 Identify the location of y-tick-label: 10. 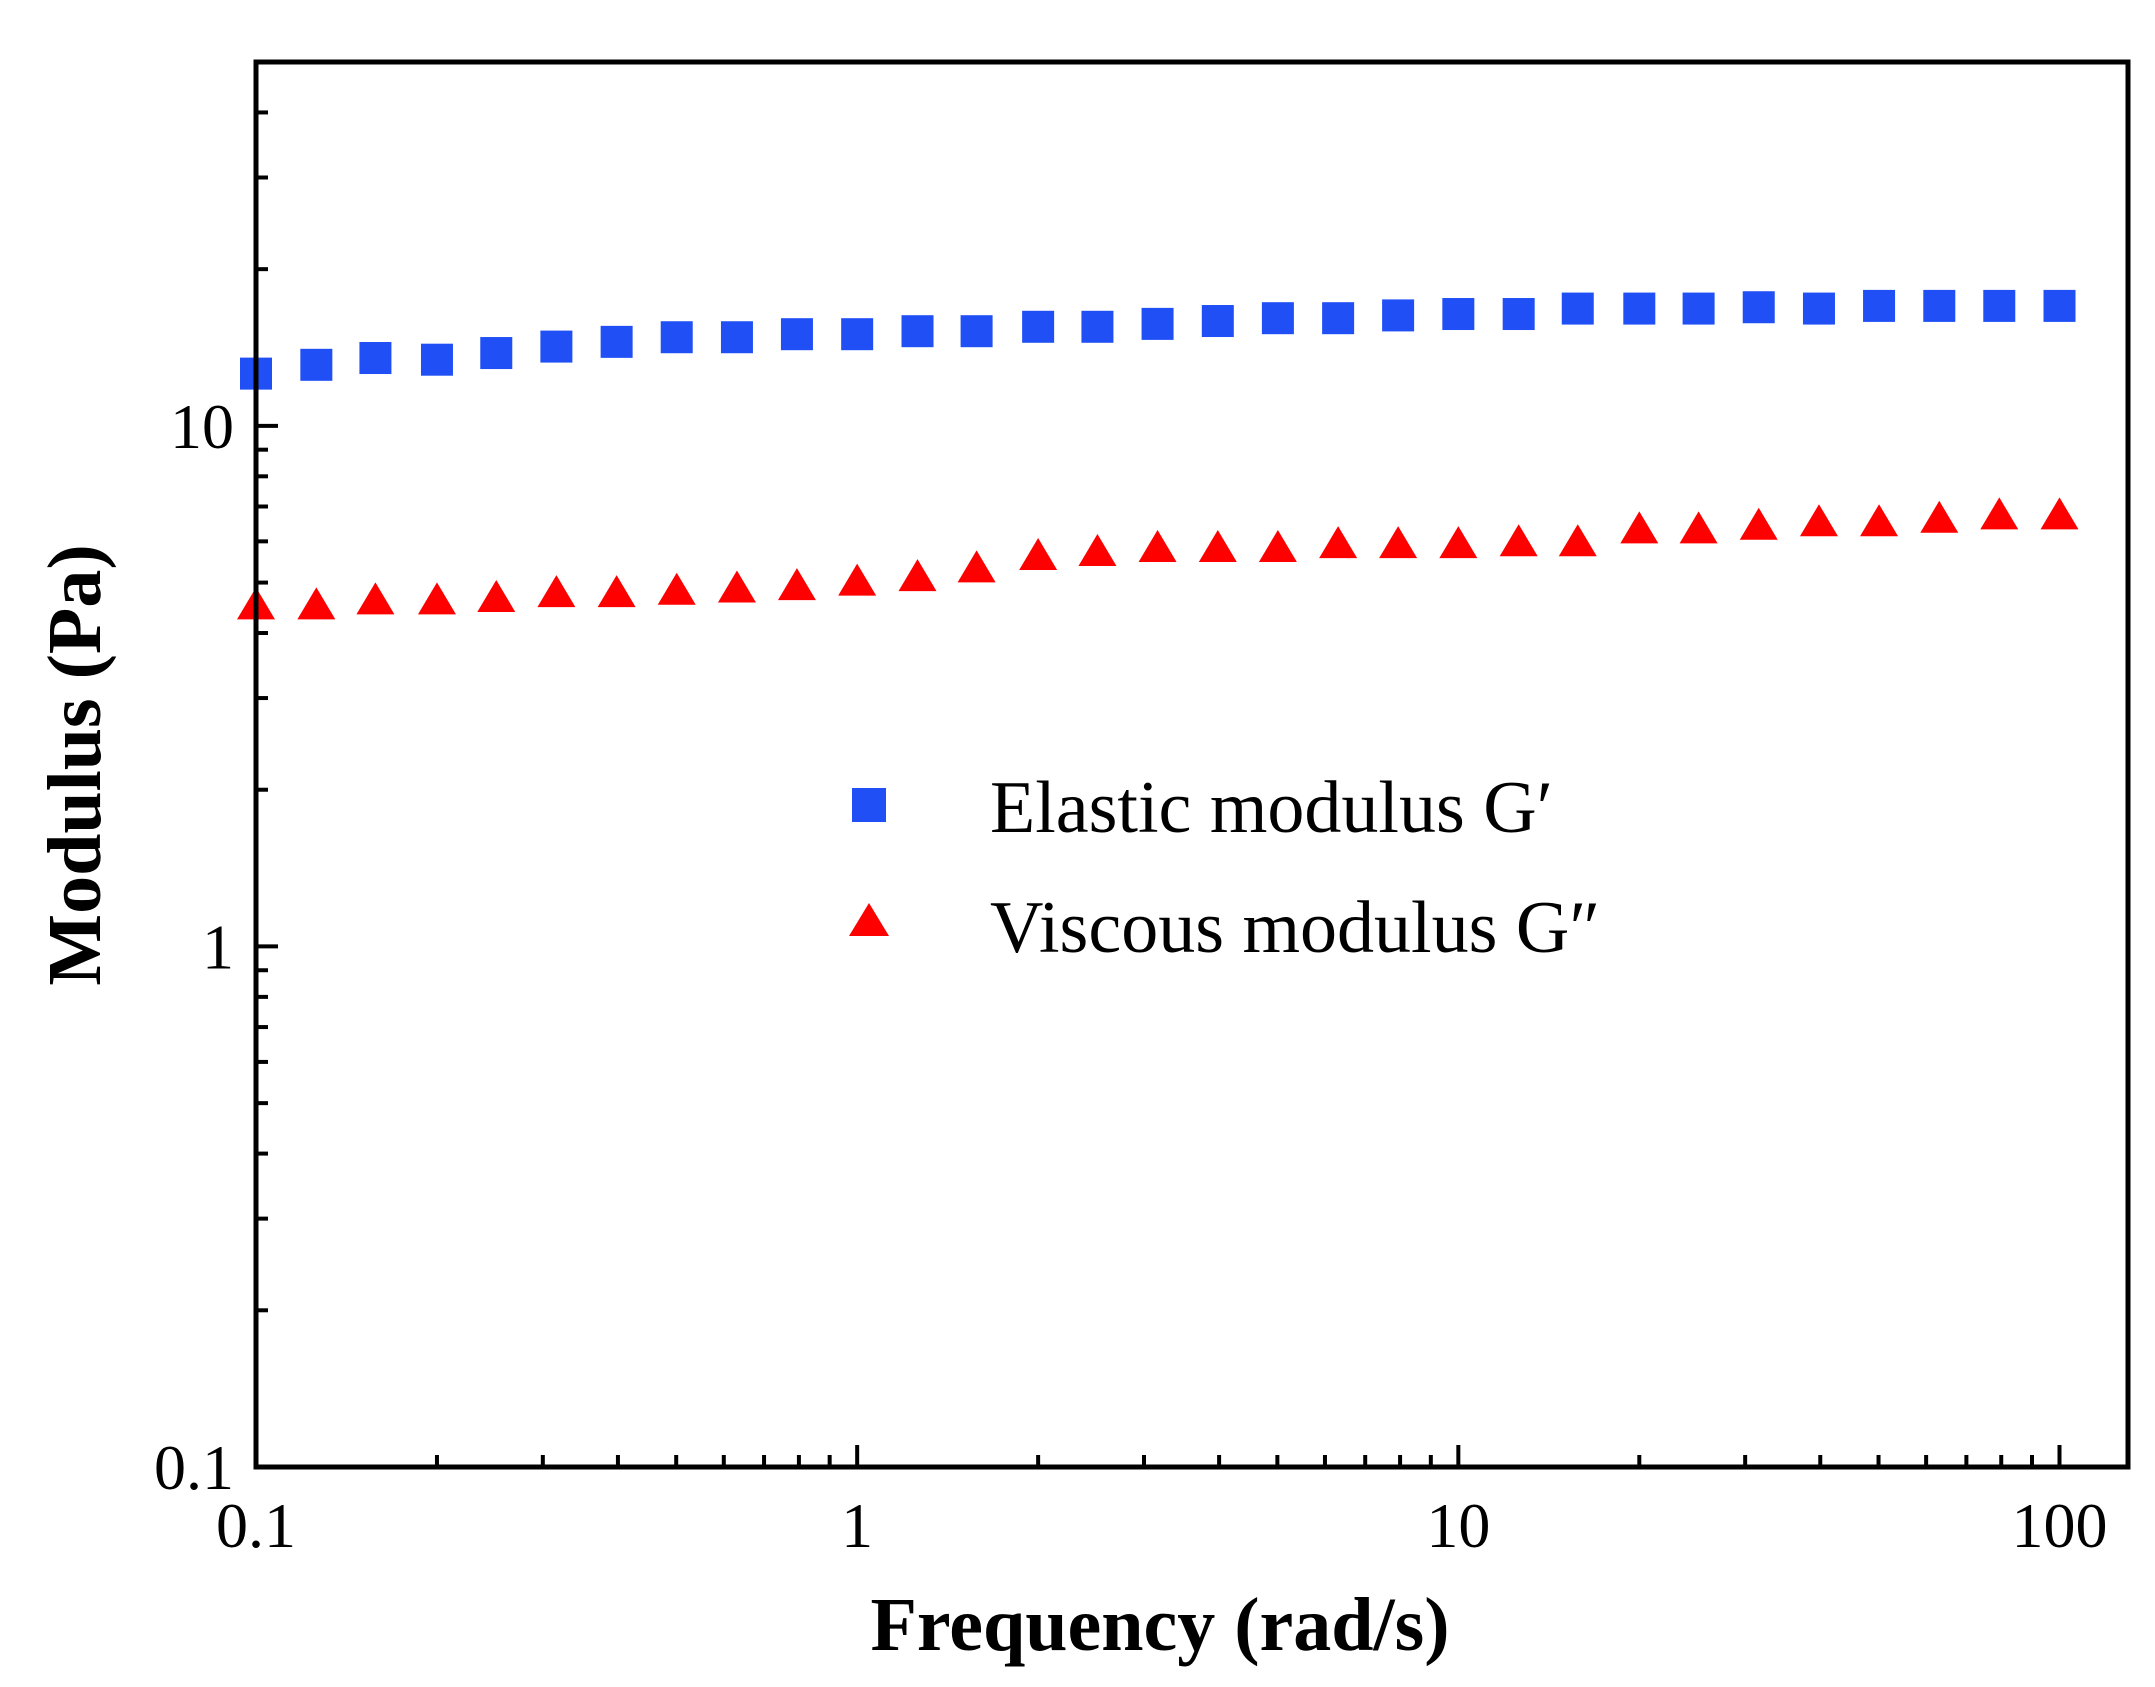
(202, 426).